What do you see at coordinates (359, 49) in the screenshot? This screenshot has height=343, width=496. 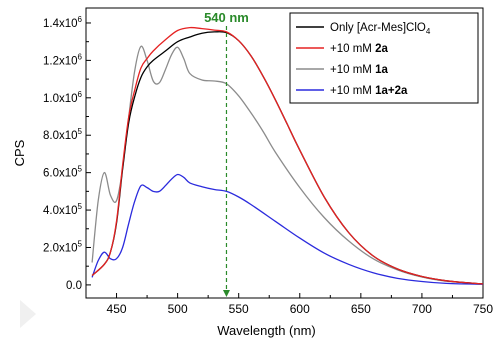 I see `legend-label-1: +10 mM 2a` at bounding box center [359, 49].